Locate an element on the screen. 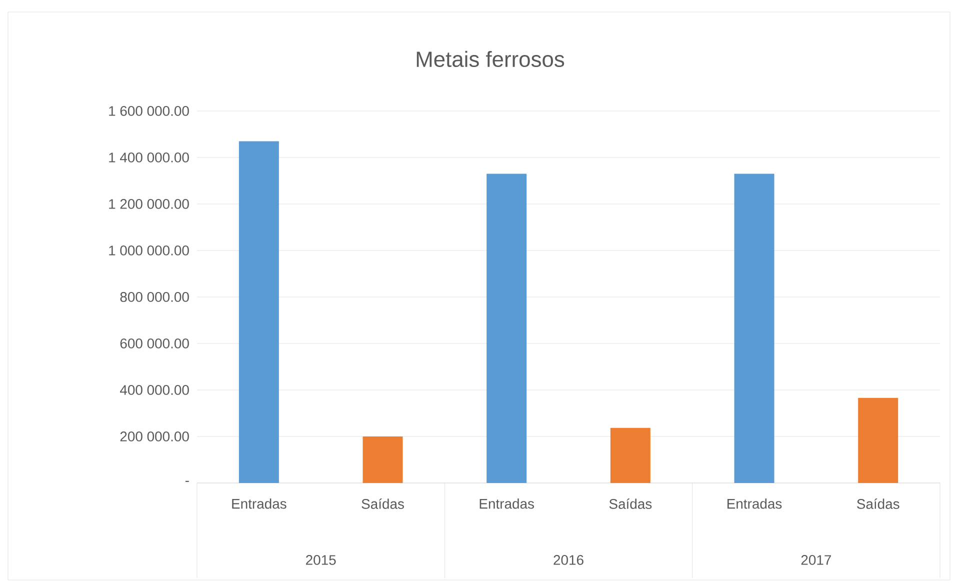 The width and height of the screenshot is (957, 583). chart-title: Metais ferrosos is located at coordinates (490, 59).